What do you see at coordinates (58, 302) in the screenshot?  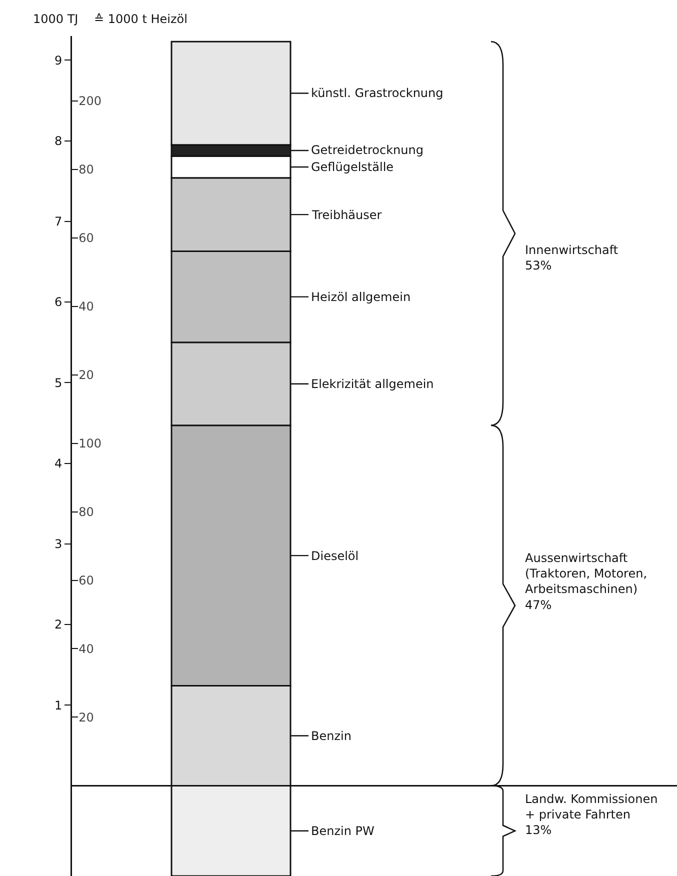 I see `y-tick-label: 6` at bounding box center [58, 302].